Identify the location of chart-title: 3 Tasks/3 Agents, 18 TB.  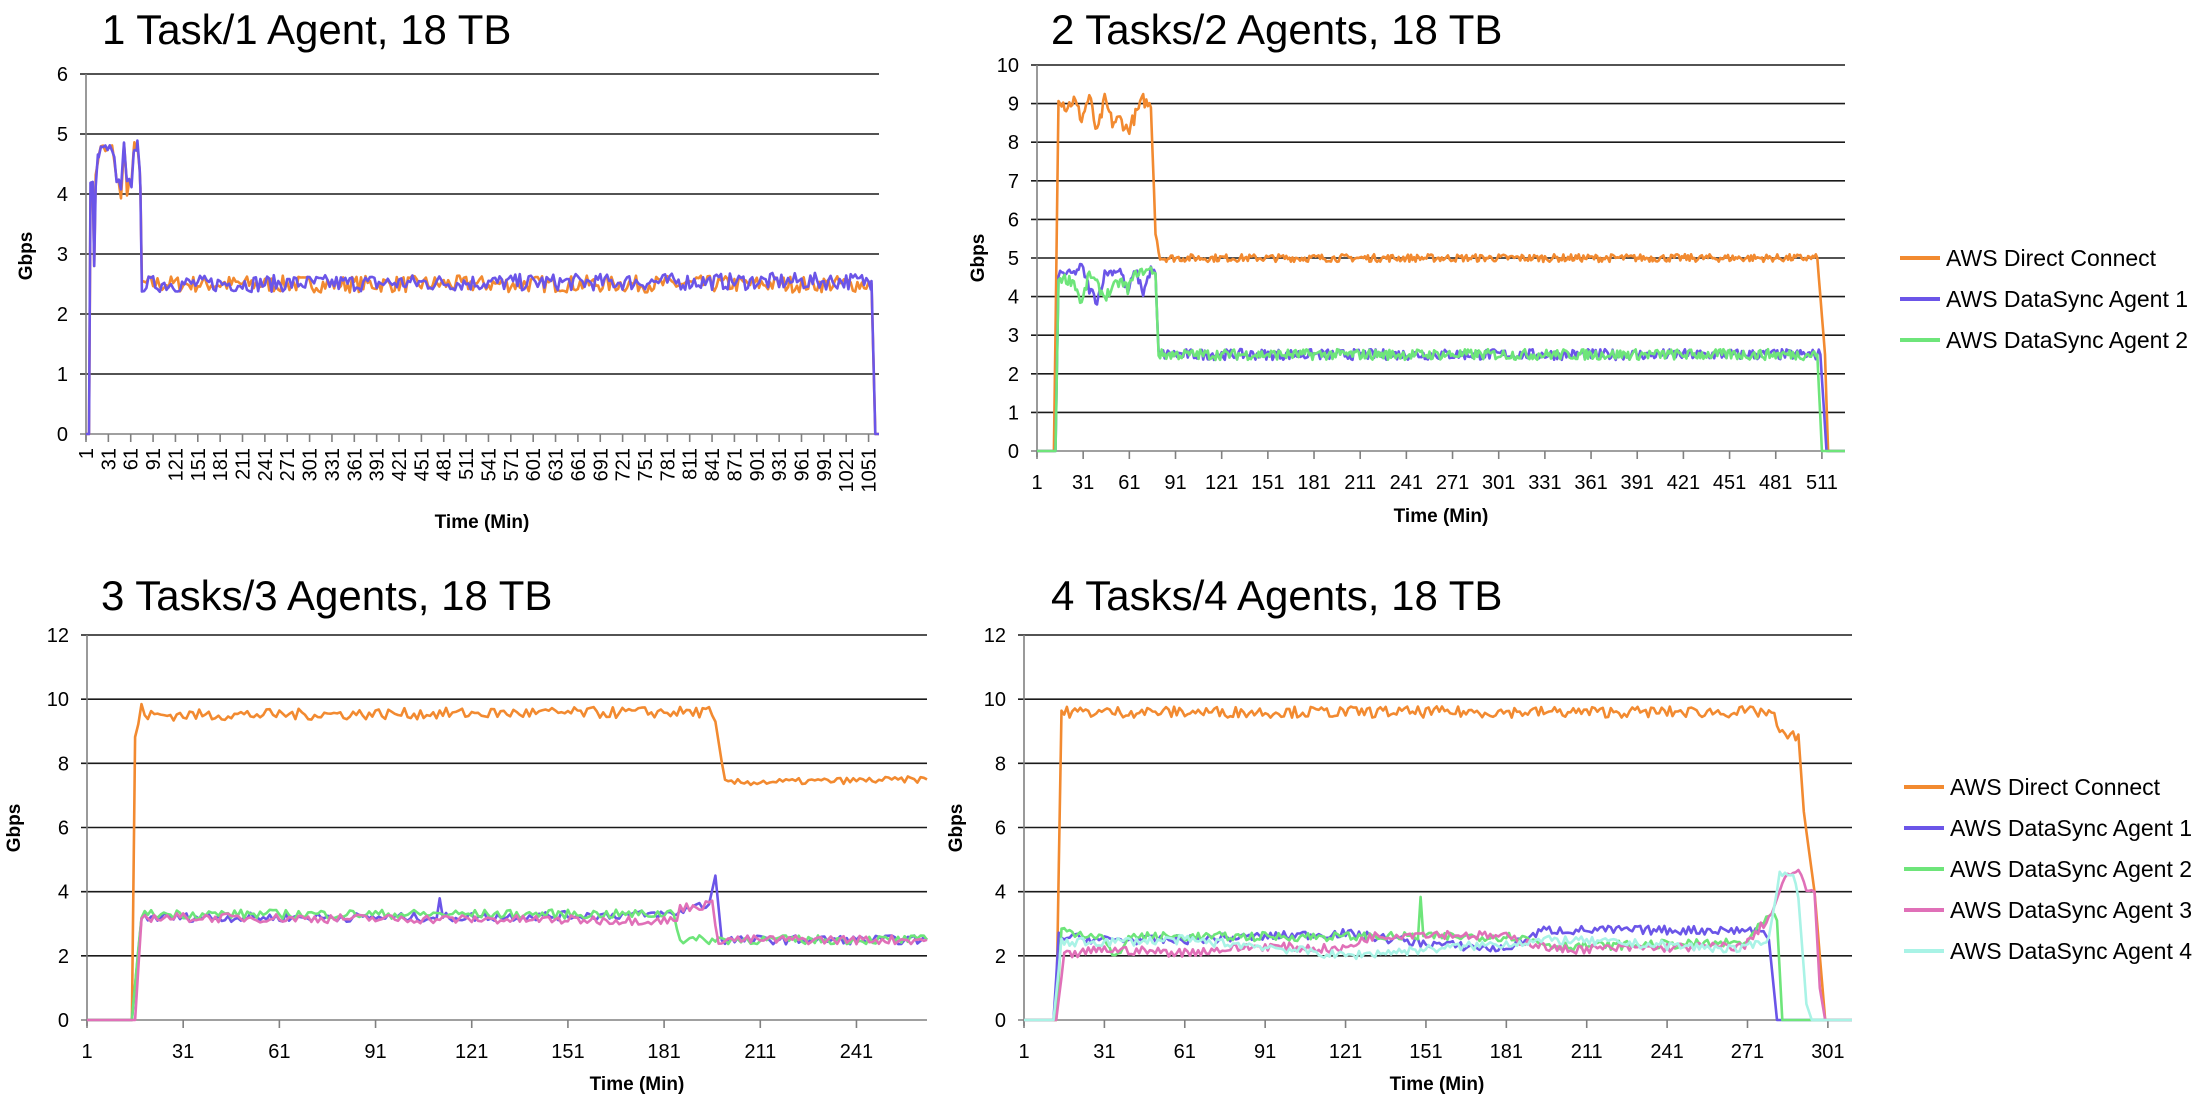
(326, 595).